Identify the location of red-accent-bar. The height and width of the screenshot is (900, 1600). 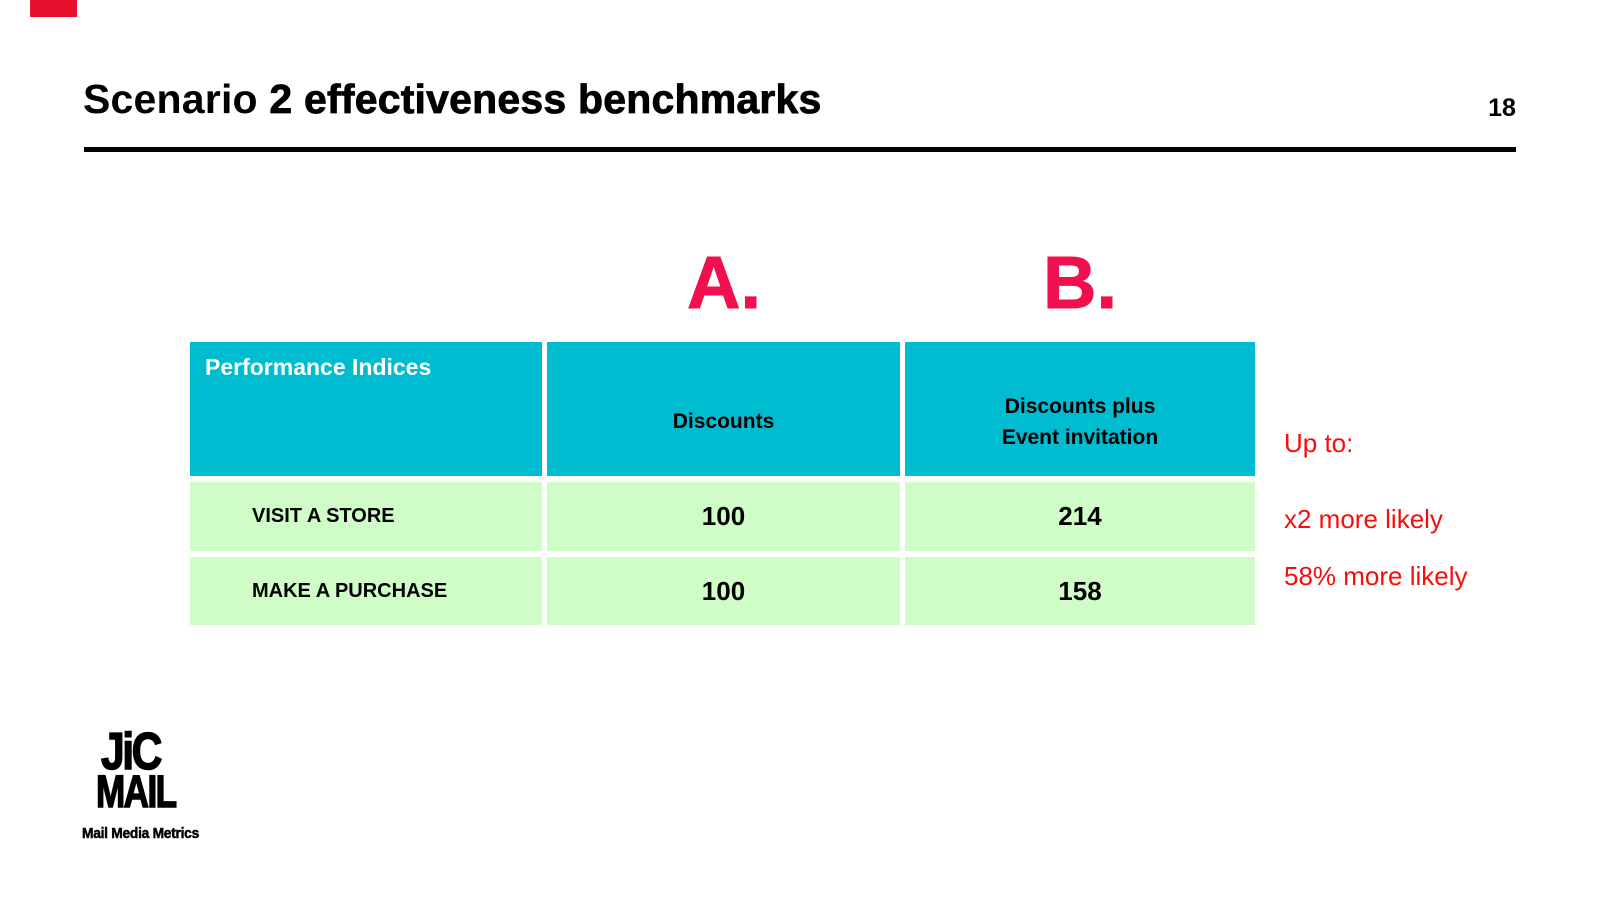
(53, 8).